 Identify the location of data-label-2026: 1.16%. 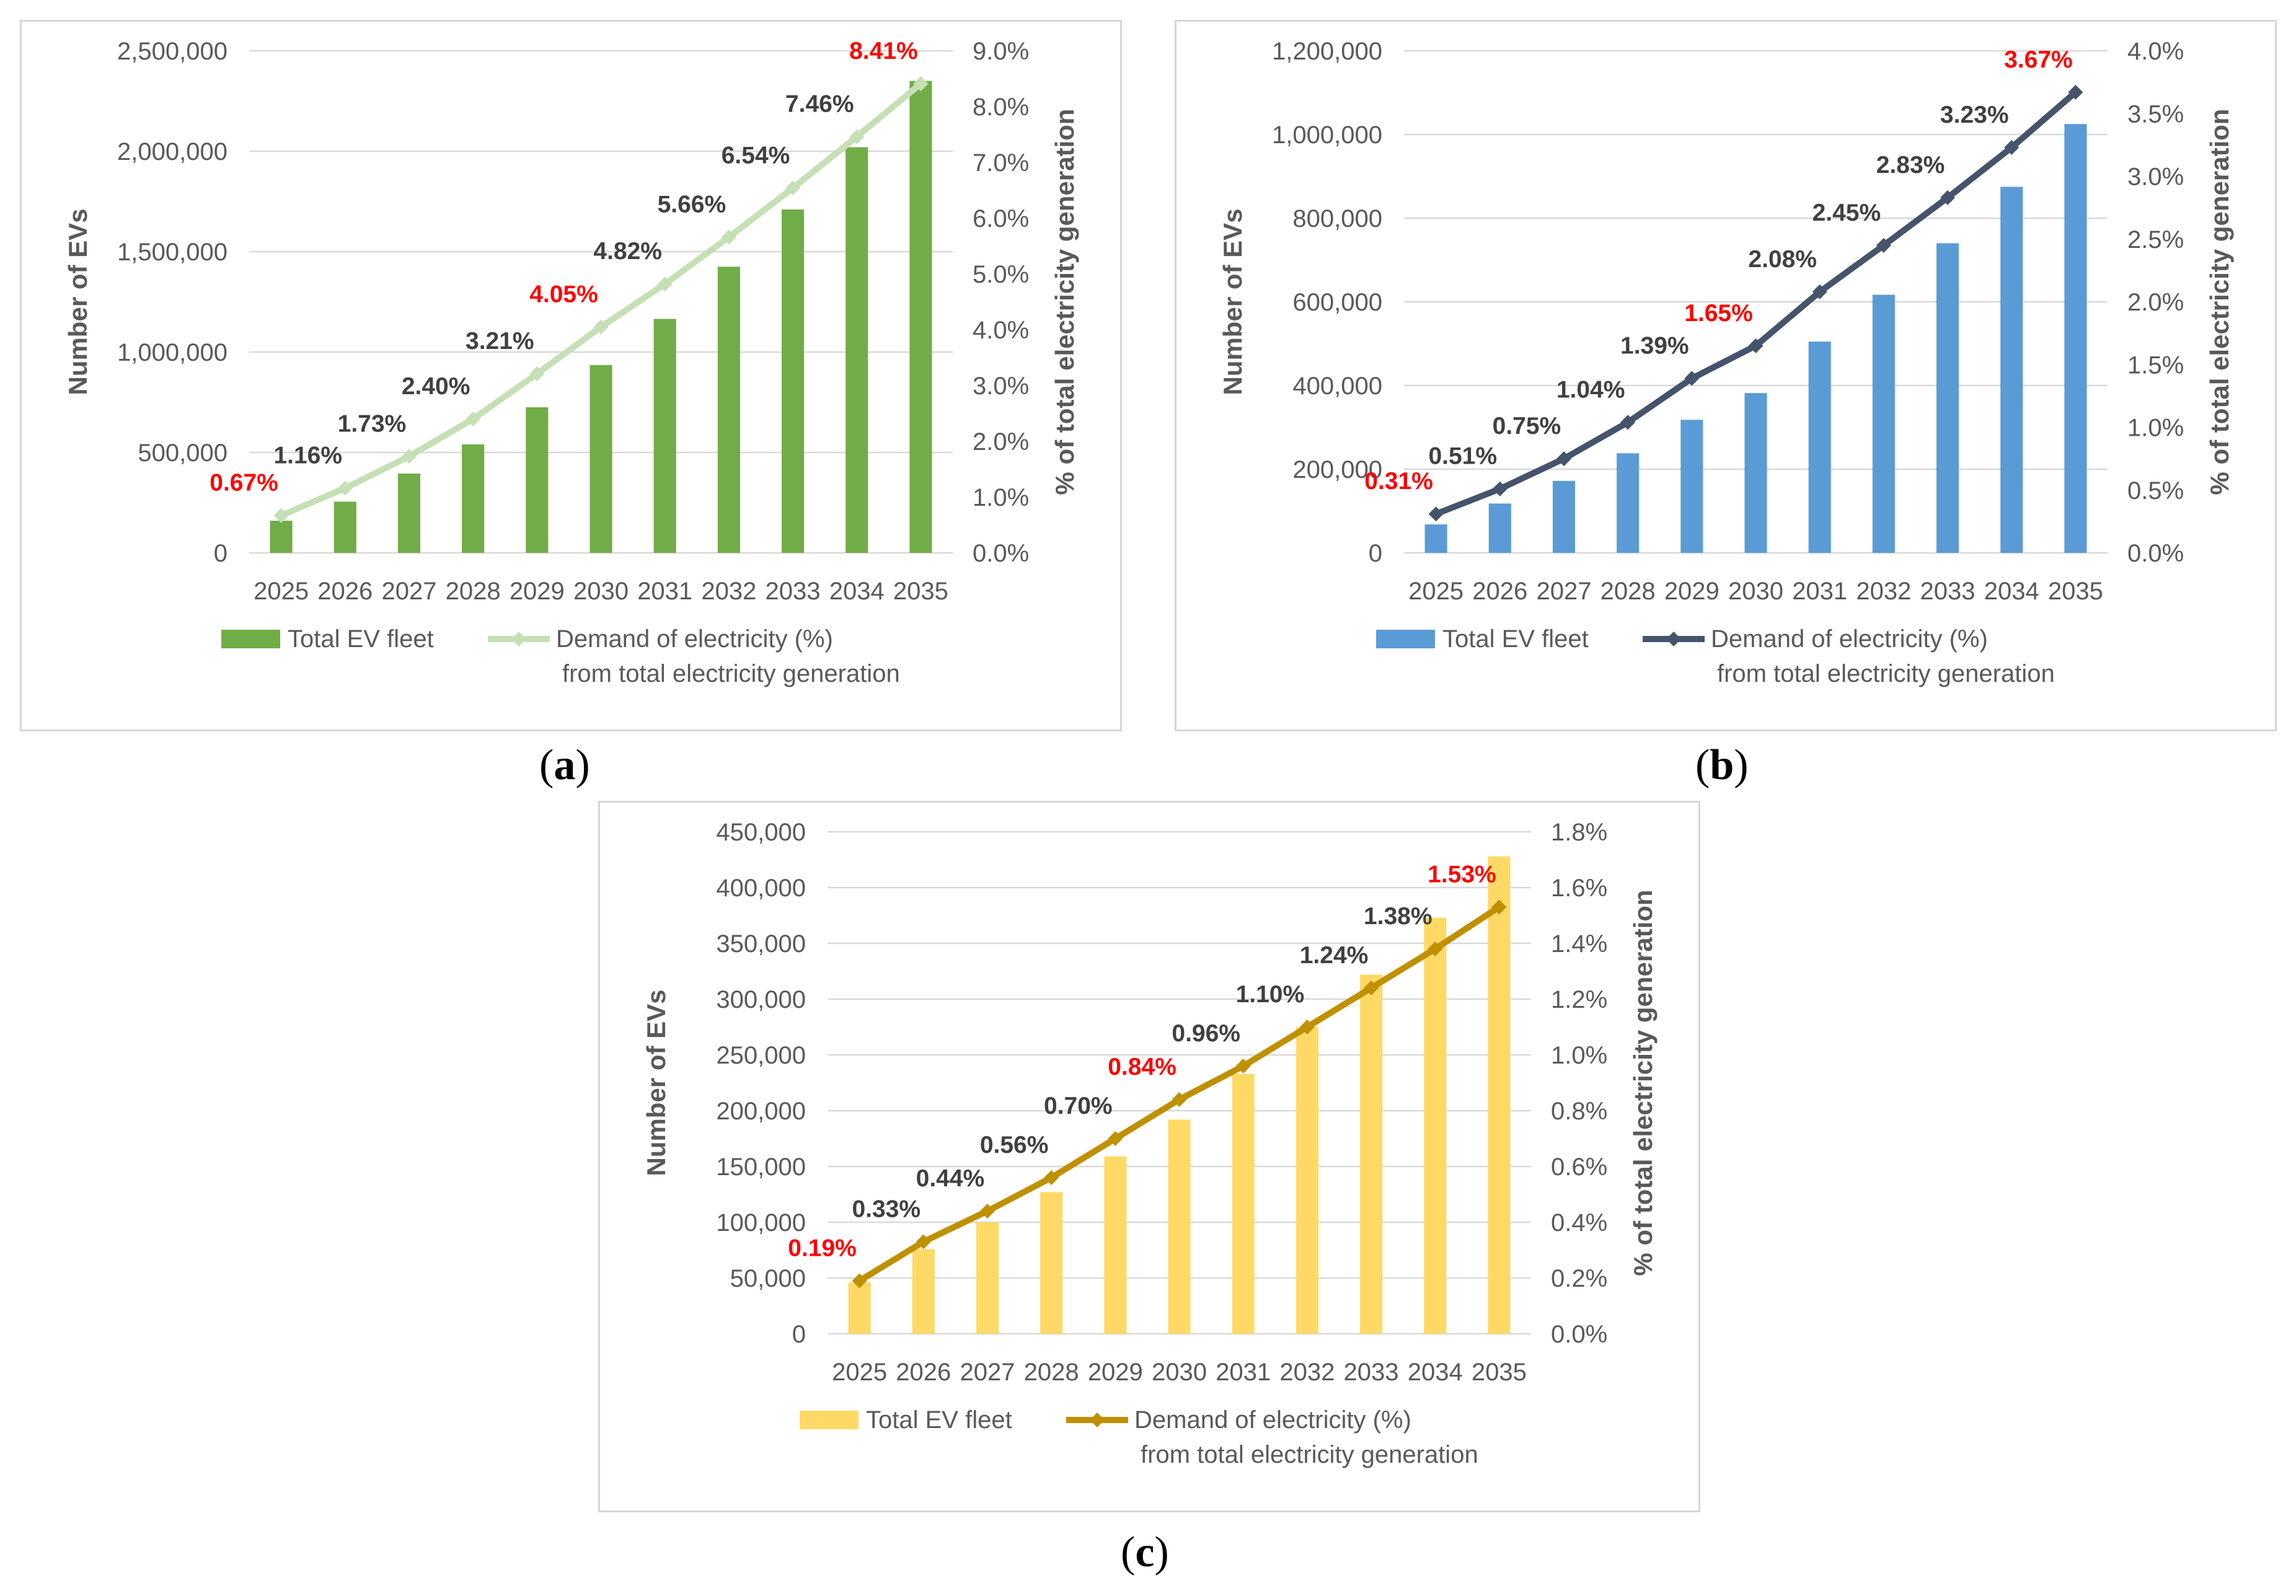
(307, 456).